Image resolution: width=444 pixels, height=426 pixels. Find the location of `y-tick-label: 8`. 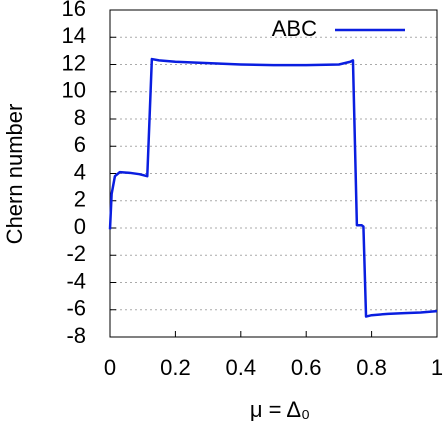

y-tick-label: 8 is located at coordinates (80, 117).